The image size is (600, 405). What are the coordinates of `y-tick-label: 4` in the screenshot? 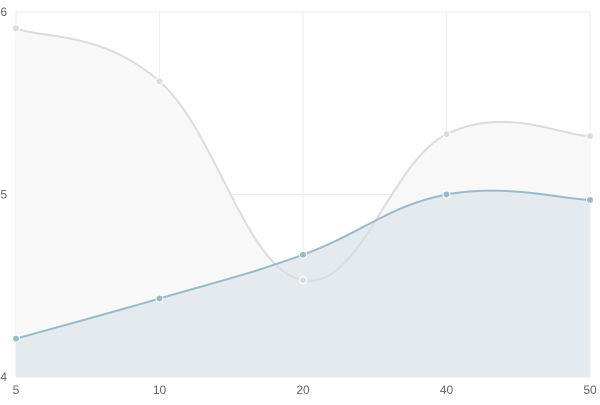 It's located at (3, 377).